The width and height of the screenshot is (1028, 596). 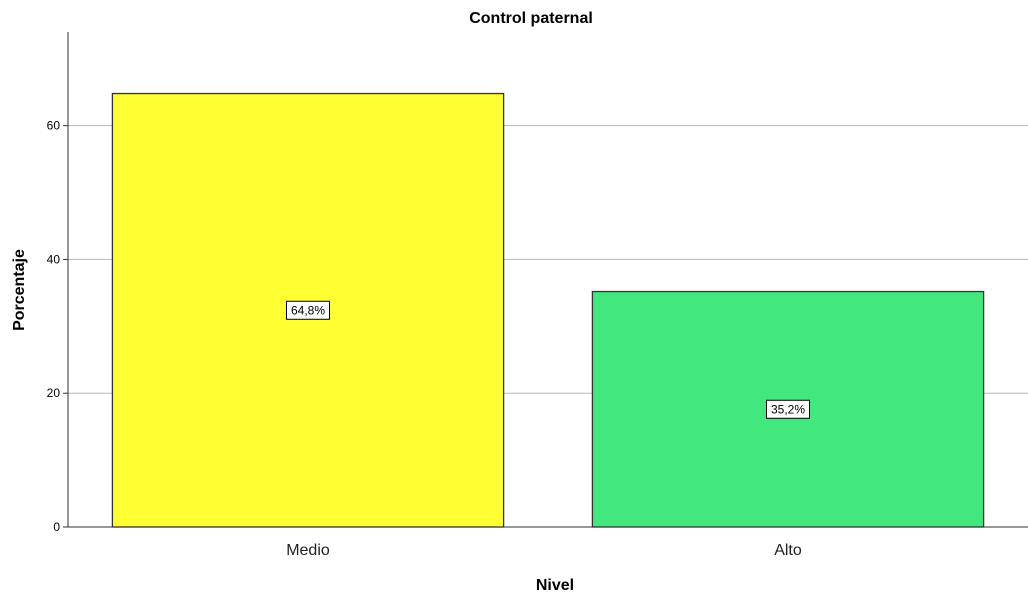 I want to click on data-label-alto: 35,2%, so click(x=788, y=409).